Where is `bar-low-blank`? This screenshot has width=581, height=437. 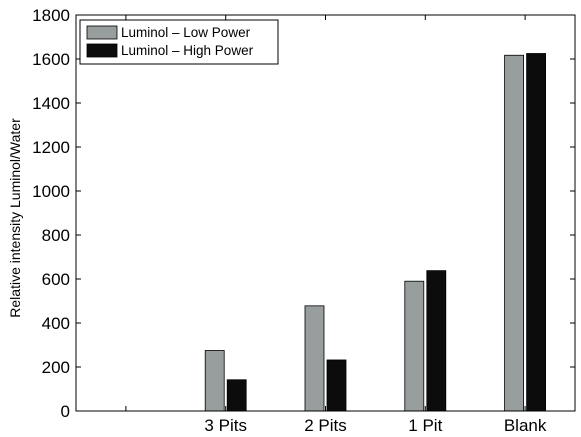
bar-low-blank is located at coordinates (514, 233).